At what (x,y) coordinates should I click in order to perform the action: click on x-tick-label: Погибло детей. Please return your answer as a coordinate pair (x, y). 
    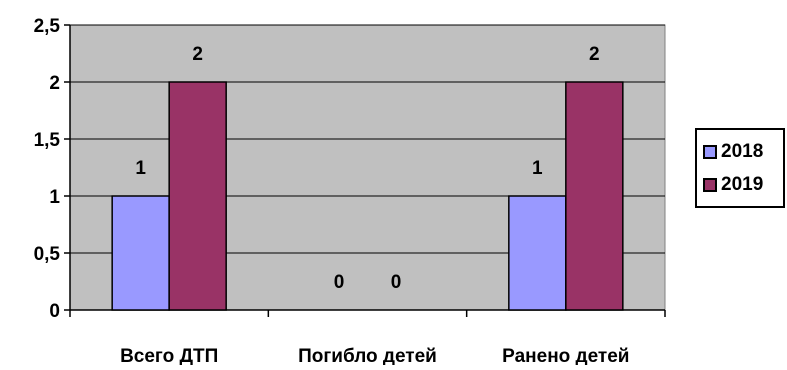
    Looking at the image, I should click on (367, 355).